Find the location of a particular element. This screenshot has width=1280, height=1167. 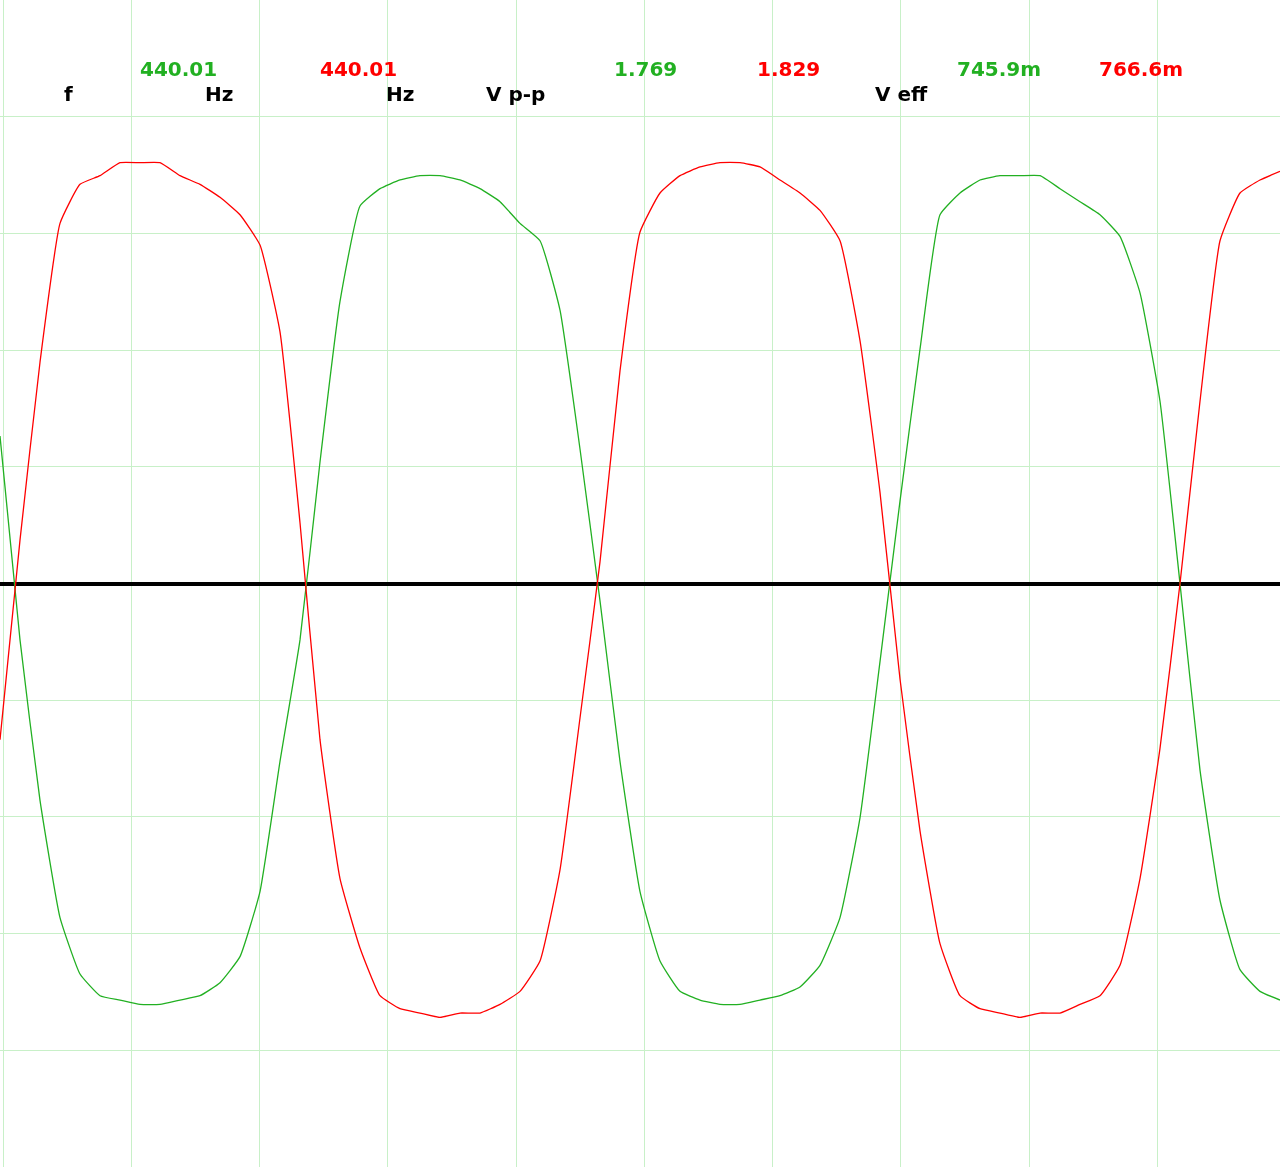

text: V p-p is located at coordinates (516, 94).